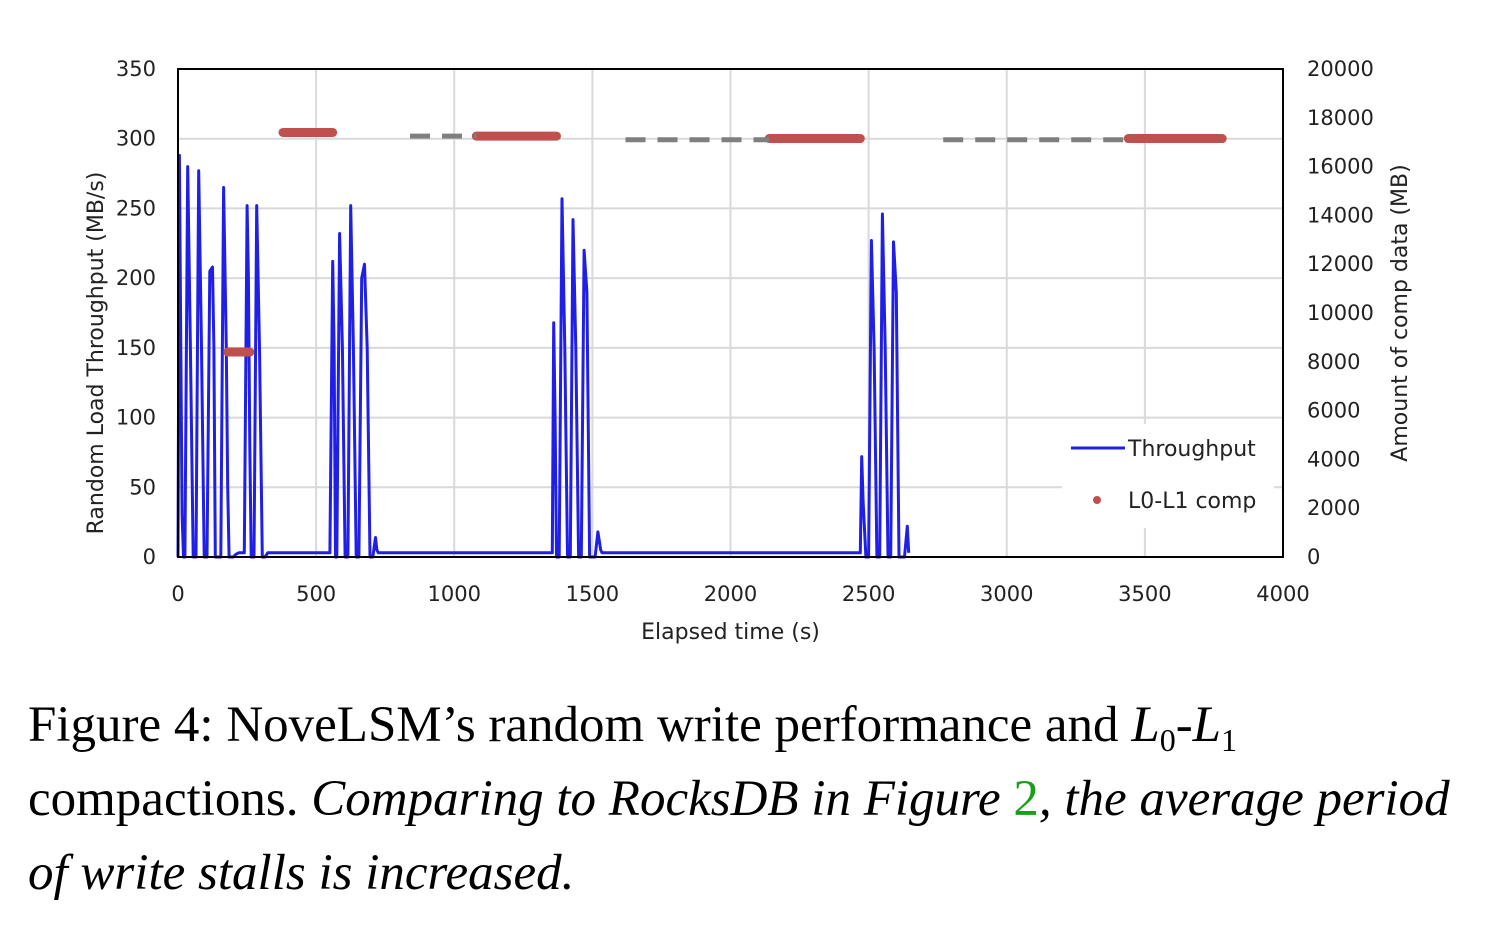 The width and height of the screenshot is (1508, 939). Describe the element at coordinates (1192, 501) in the screenshot. I see `legend-label-l0-l1: L0-L1 comp` at that location.